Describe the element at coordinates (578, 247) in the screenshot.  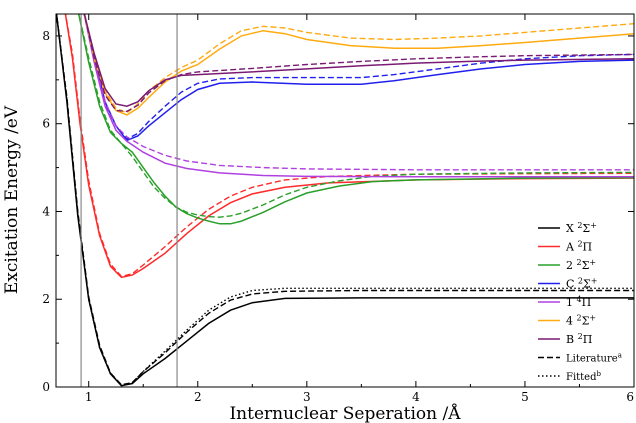
I see `legend-label-a: A 2Π` at that location.